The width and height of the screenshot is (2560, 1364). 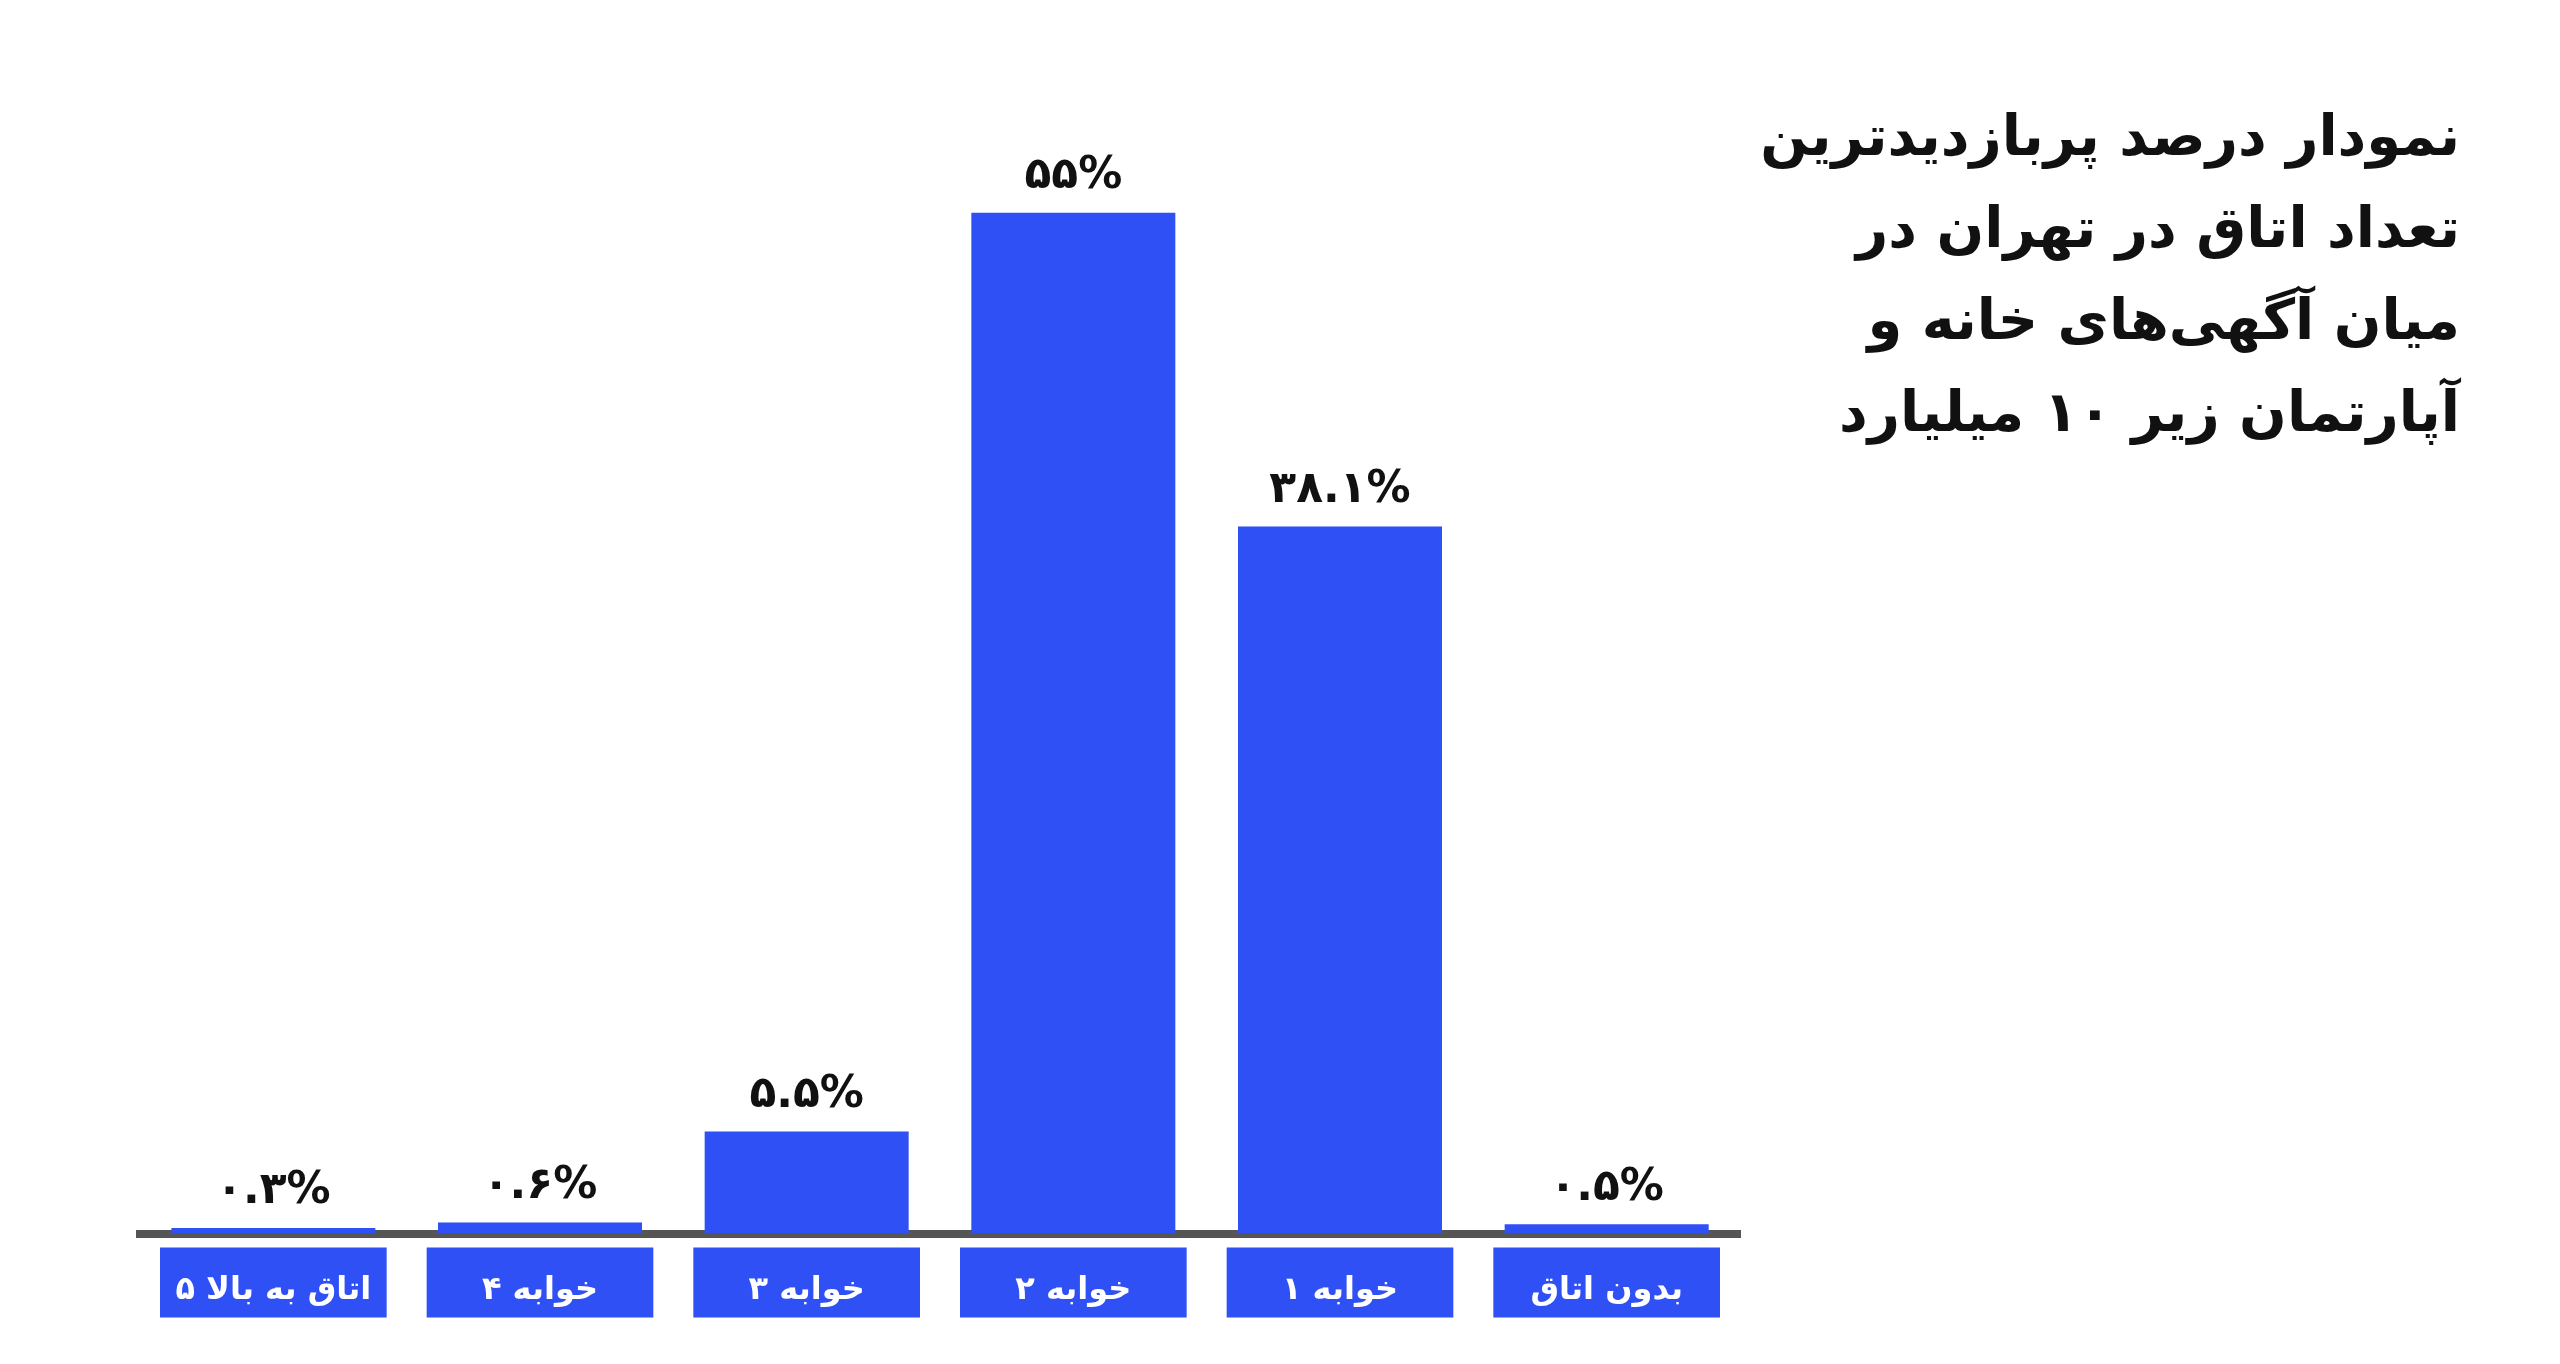 I want to click on data-label: ۰.۵%, so click(x=1606, y=1184).